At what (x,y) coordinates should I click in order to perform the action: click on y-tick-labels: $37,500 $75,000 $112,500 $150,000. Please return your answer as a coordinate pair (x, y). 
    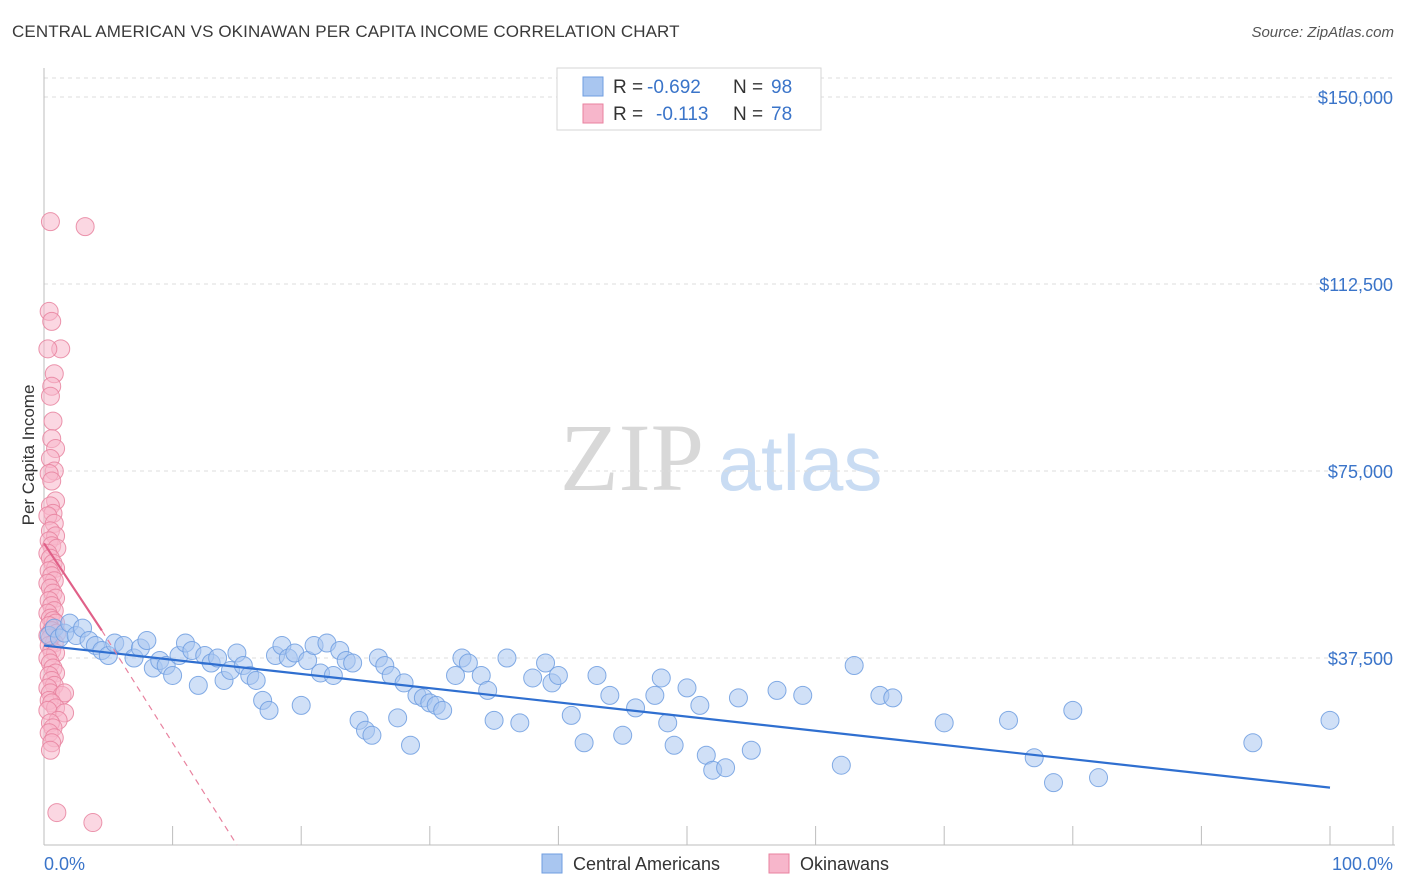
    Looking at the image, I should click on (1355, 378).